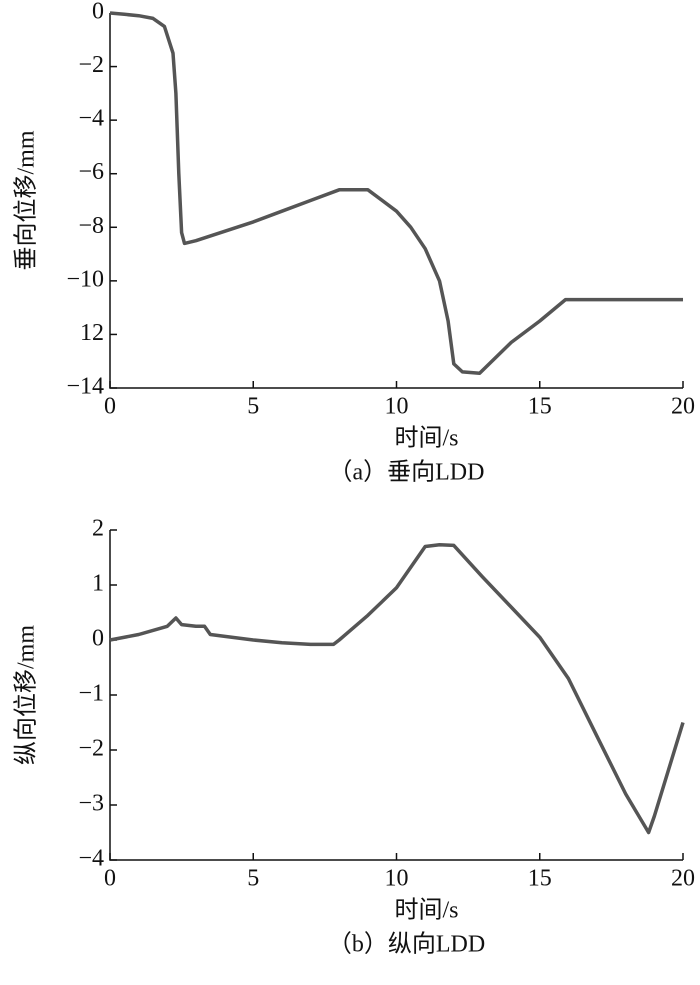 This screenshot has width=700, height=985. What do you see at coordinates (91, 694) in the screenshot?
I see `y-tick-label: −1` at bounding box center [91, 694].